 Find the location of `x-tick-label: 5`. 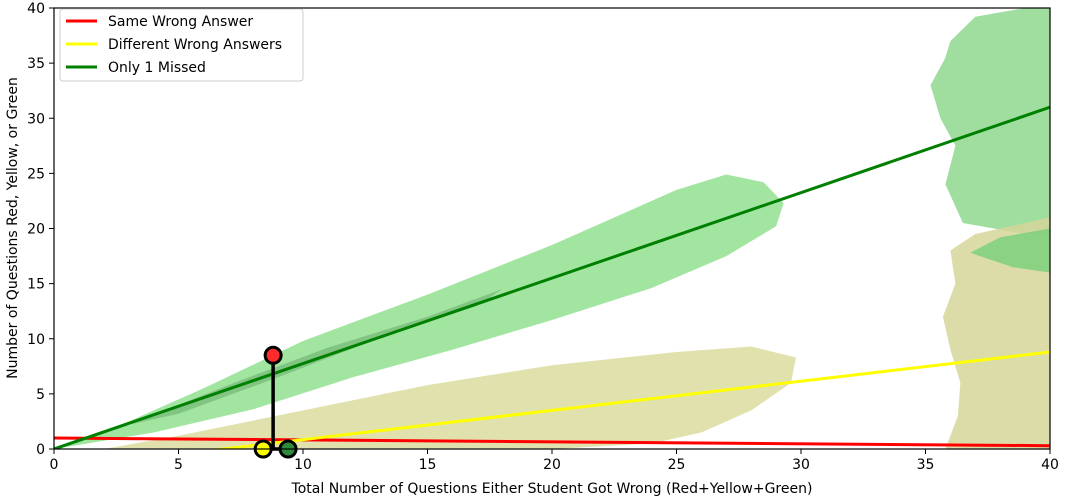

x-tick-label: 5 is located at coordinates (178, 465).